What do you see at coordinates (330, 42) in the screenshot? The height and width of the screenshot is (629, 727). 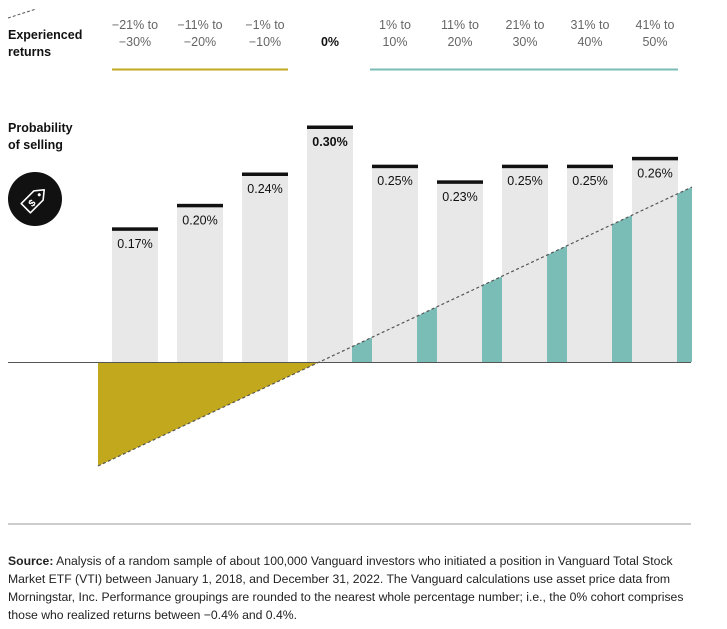 I see `category-label: 0%` at bounding box center [330, 42].